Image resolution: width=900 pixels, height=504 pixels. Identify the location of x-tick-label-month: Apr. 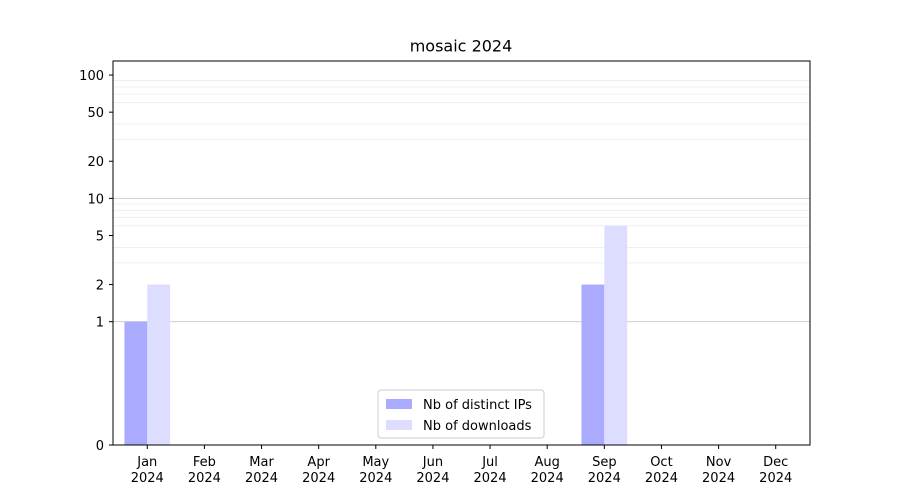
(318, 462).